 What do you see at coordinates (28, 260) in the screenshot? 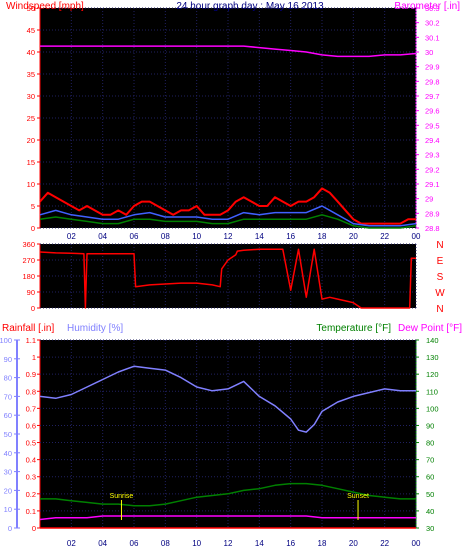
I see `direction-tick-270: 270` at bounding box center [28, 260].